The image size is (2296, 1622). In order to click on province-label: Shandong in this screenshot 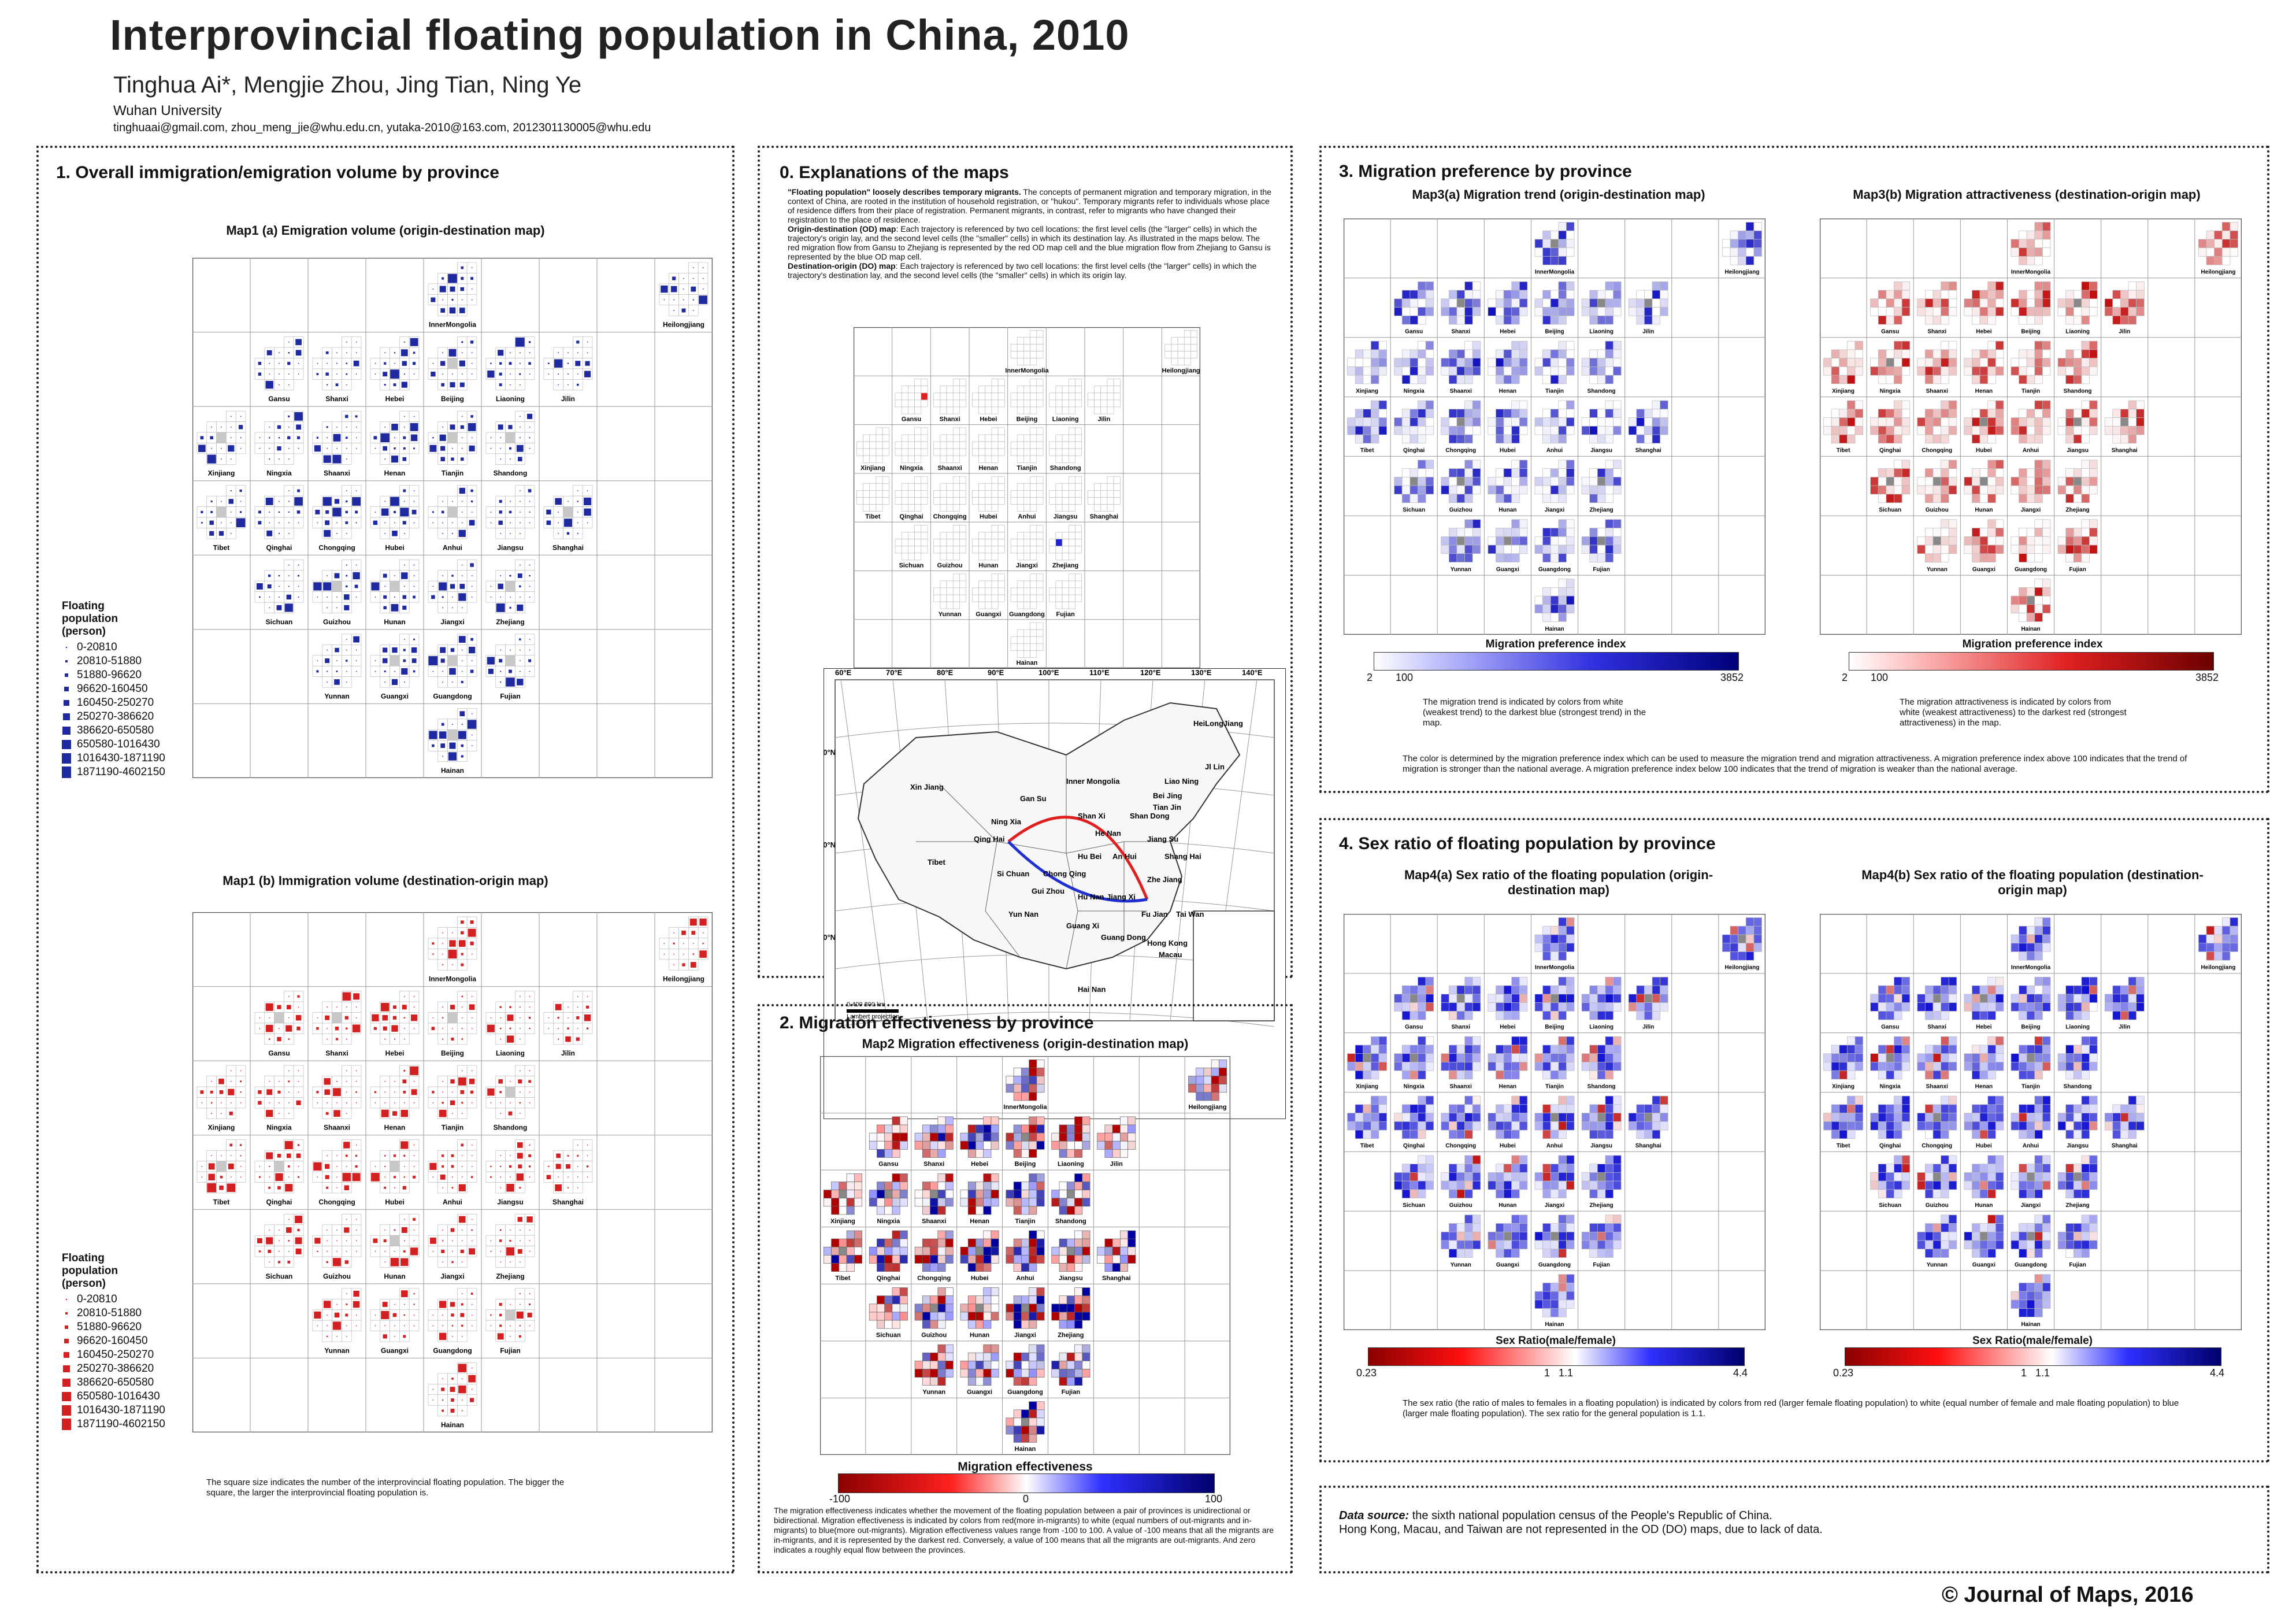, I will do `click(1070, 1221)`.